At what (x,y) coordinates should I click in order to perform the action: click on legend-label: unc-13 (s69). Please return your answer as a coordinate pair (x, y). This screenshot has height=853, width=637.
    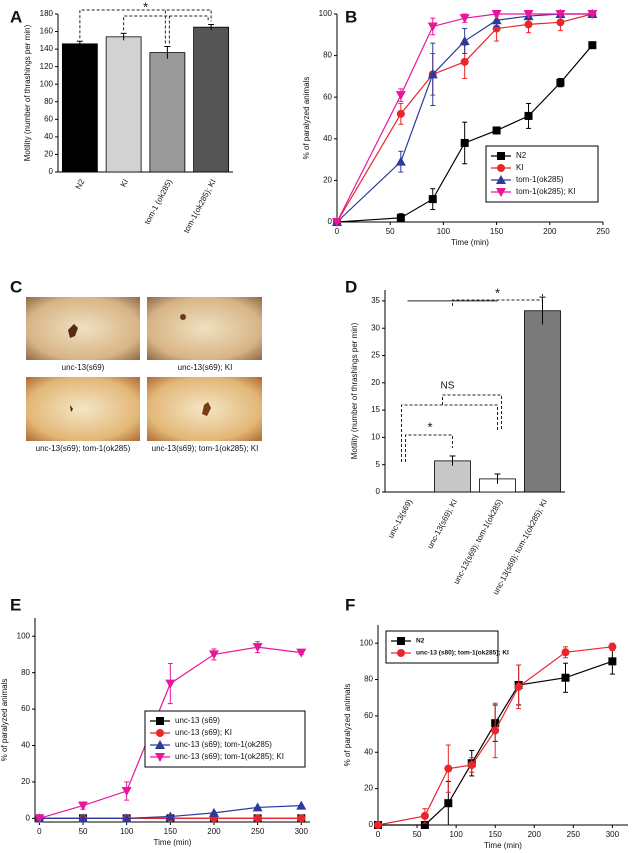
    Looking at the image, I should click on (197, 720).